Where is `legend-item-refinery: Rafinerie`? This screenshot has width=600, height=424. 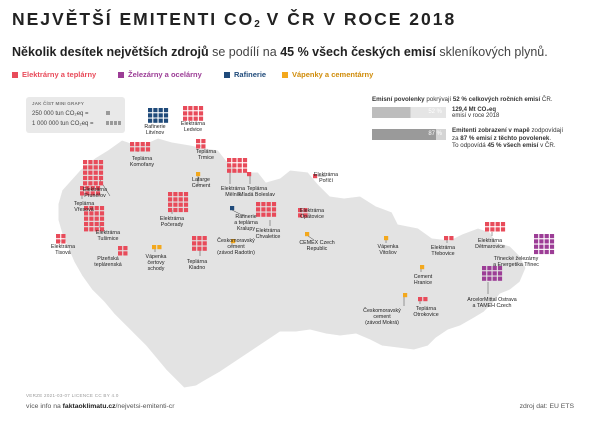
legend-item-refinery: Rafinerie is located at coordinates (245, 74).